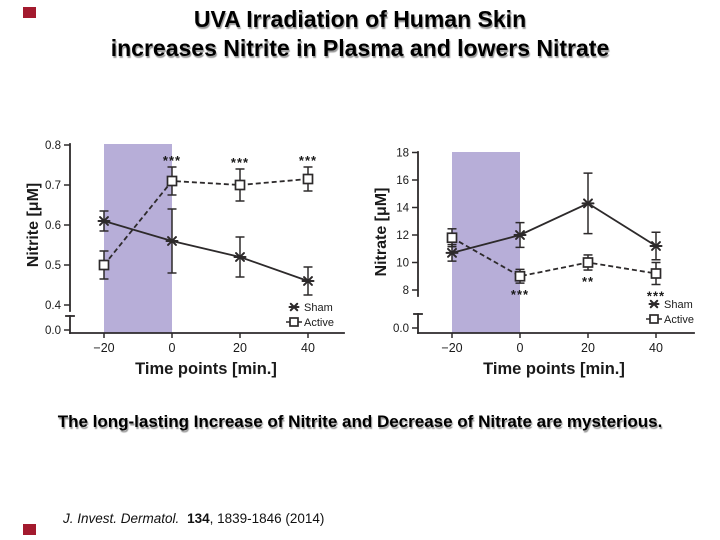 Image resolution: width=720 pixels, height=540 pixels. I want to click on citation-journal: J. Invest. Dermatol., so click(121, 518).